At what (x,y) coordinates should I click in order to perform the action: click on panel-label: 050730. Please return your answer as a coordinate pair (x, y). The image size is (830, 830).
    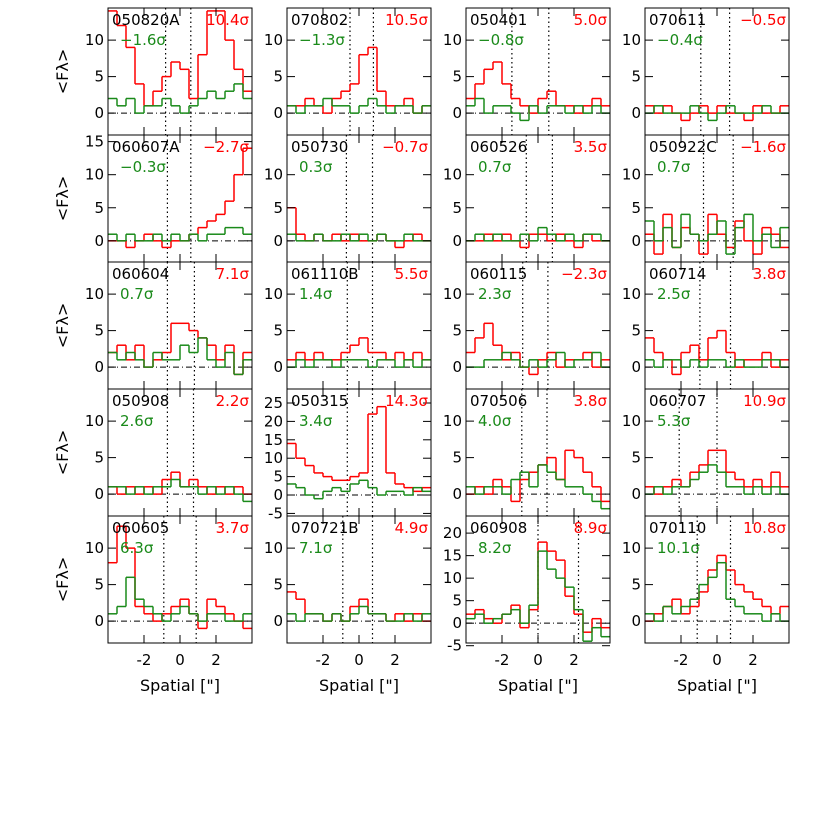
    Looking at the image, I should click on (319, 147).